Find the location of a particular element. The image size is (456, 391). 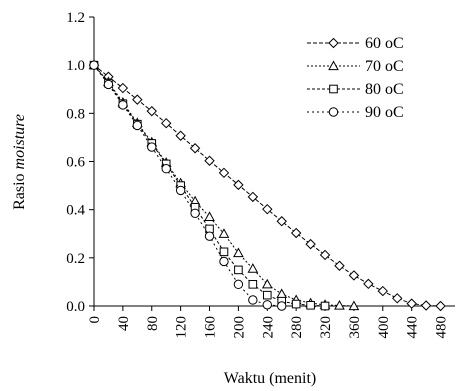

x-tick-label: 0 is located at coordinates (95, 320).